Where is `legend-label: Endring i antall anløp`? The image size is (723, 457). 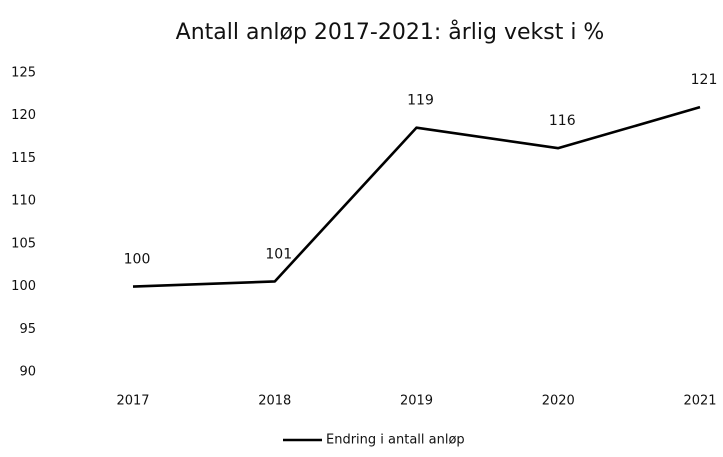 legend-label: Endring i antall anløp is located at coordinates (395, 440).